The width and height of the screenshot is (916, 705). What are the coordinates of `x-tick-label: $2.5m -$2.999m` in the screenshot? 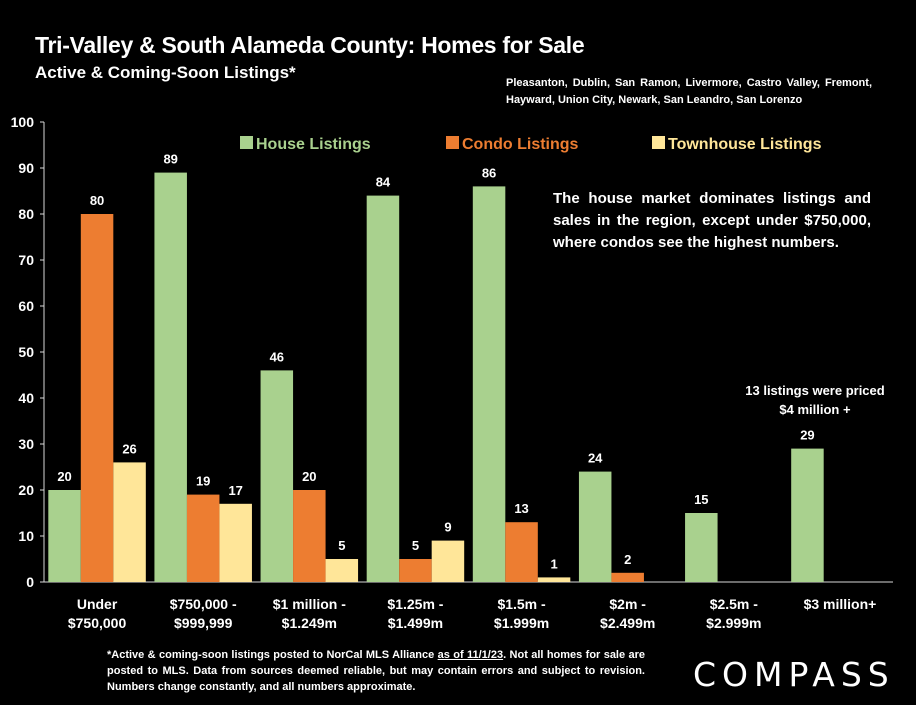 It's located at (733, 613).